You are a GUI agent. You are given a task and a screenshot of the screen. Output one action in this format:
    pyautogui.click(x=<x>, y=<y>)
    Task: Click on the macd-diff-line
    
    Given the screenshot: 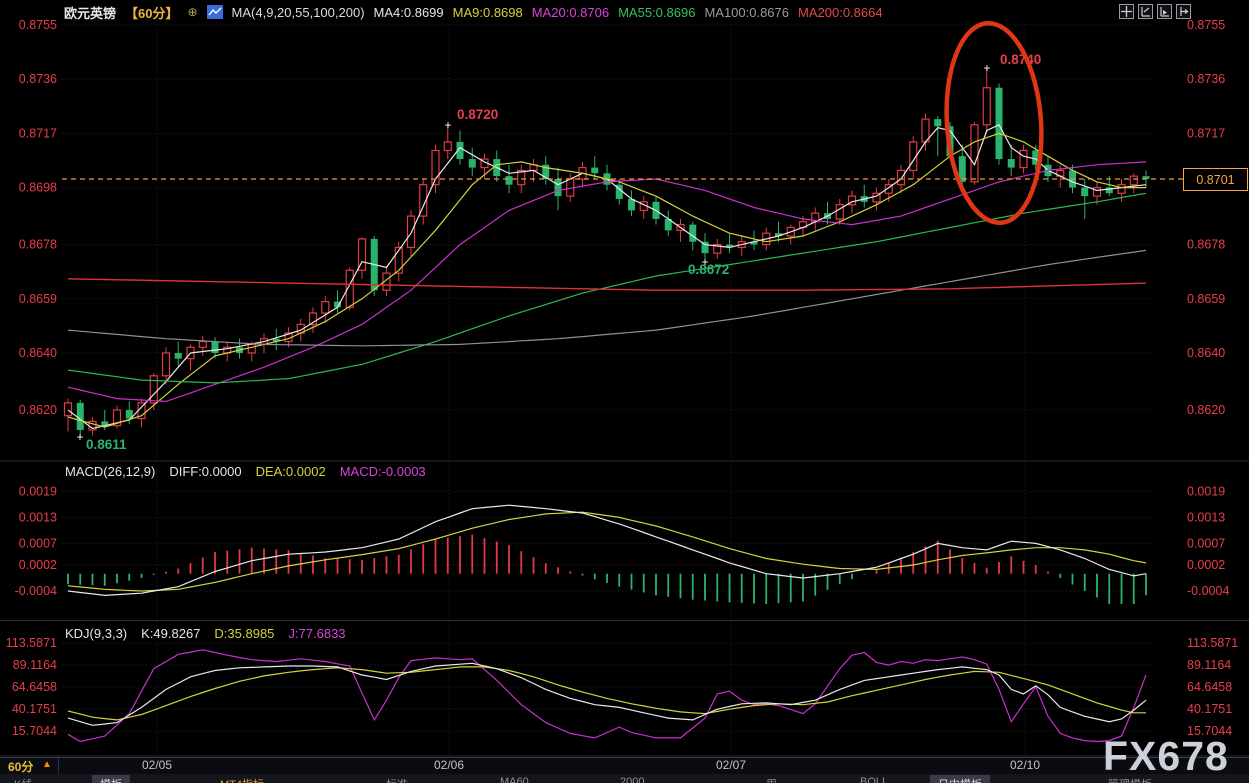 What is the action you would take?
    pyautogui.click(x=607, y=550)
    